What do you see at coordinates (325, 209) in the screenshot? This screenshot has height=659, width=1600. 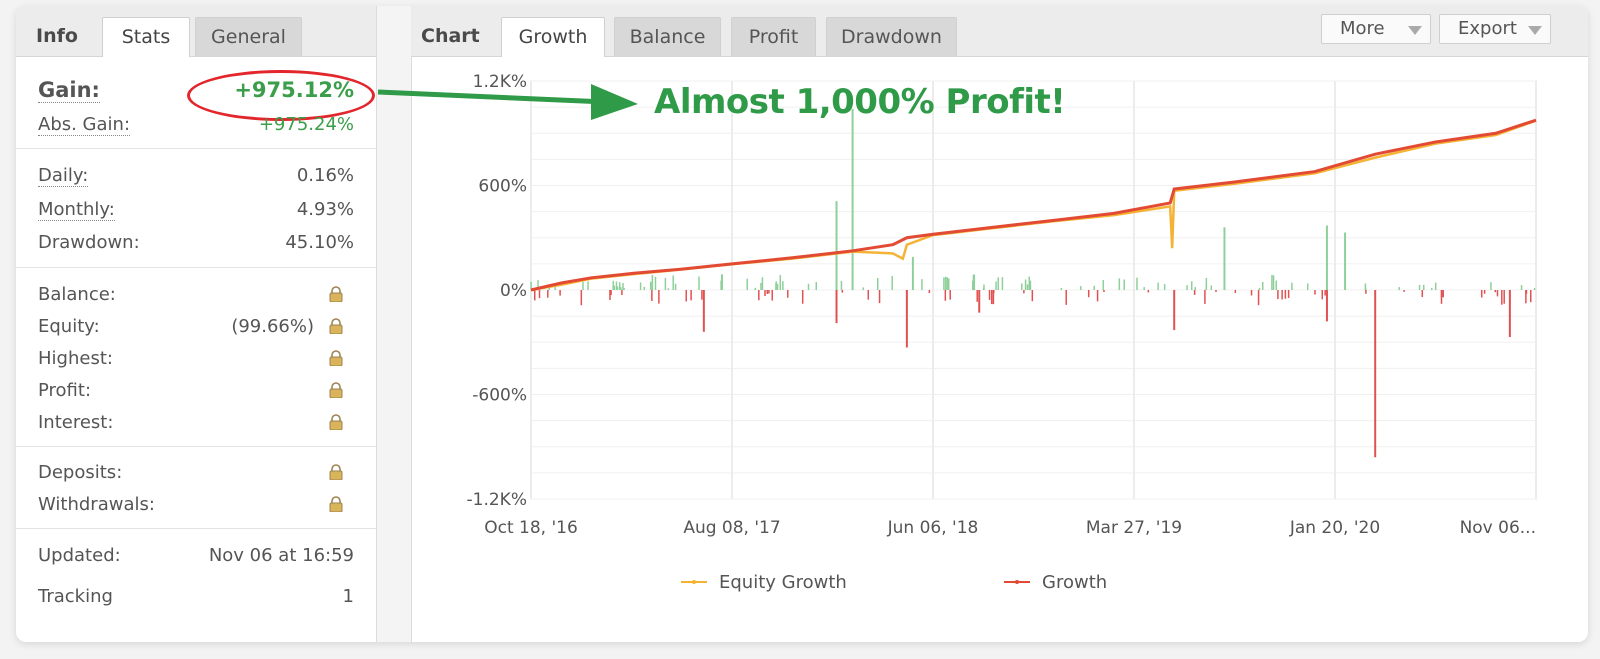 I see `monthly-value: 4.93%` at bounding box center [325, 209].